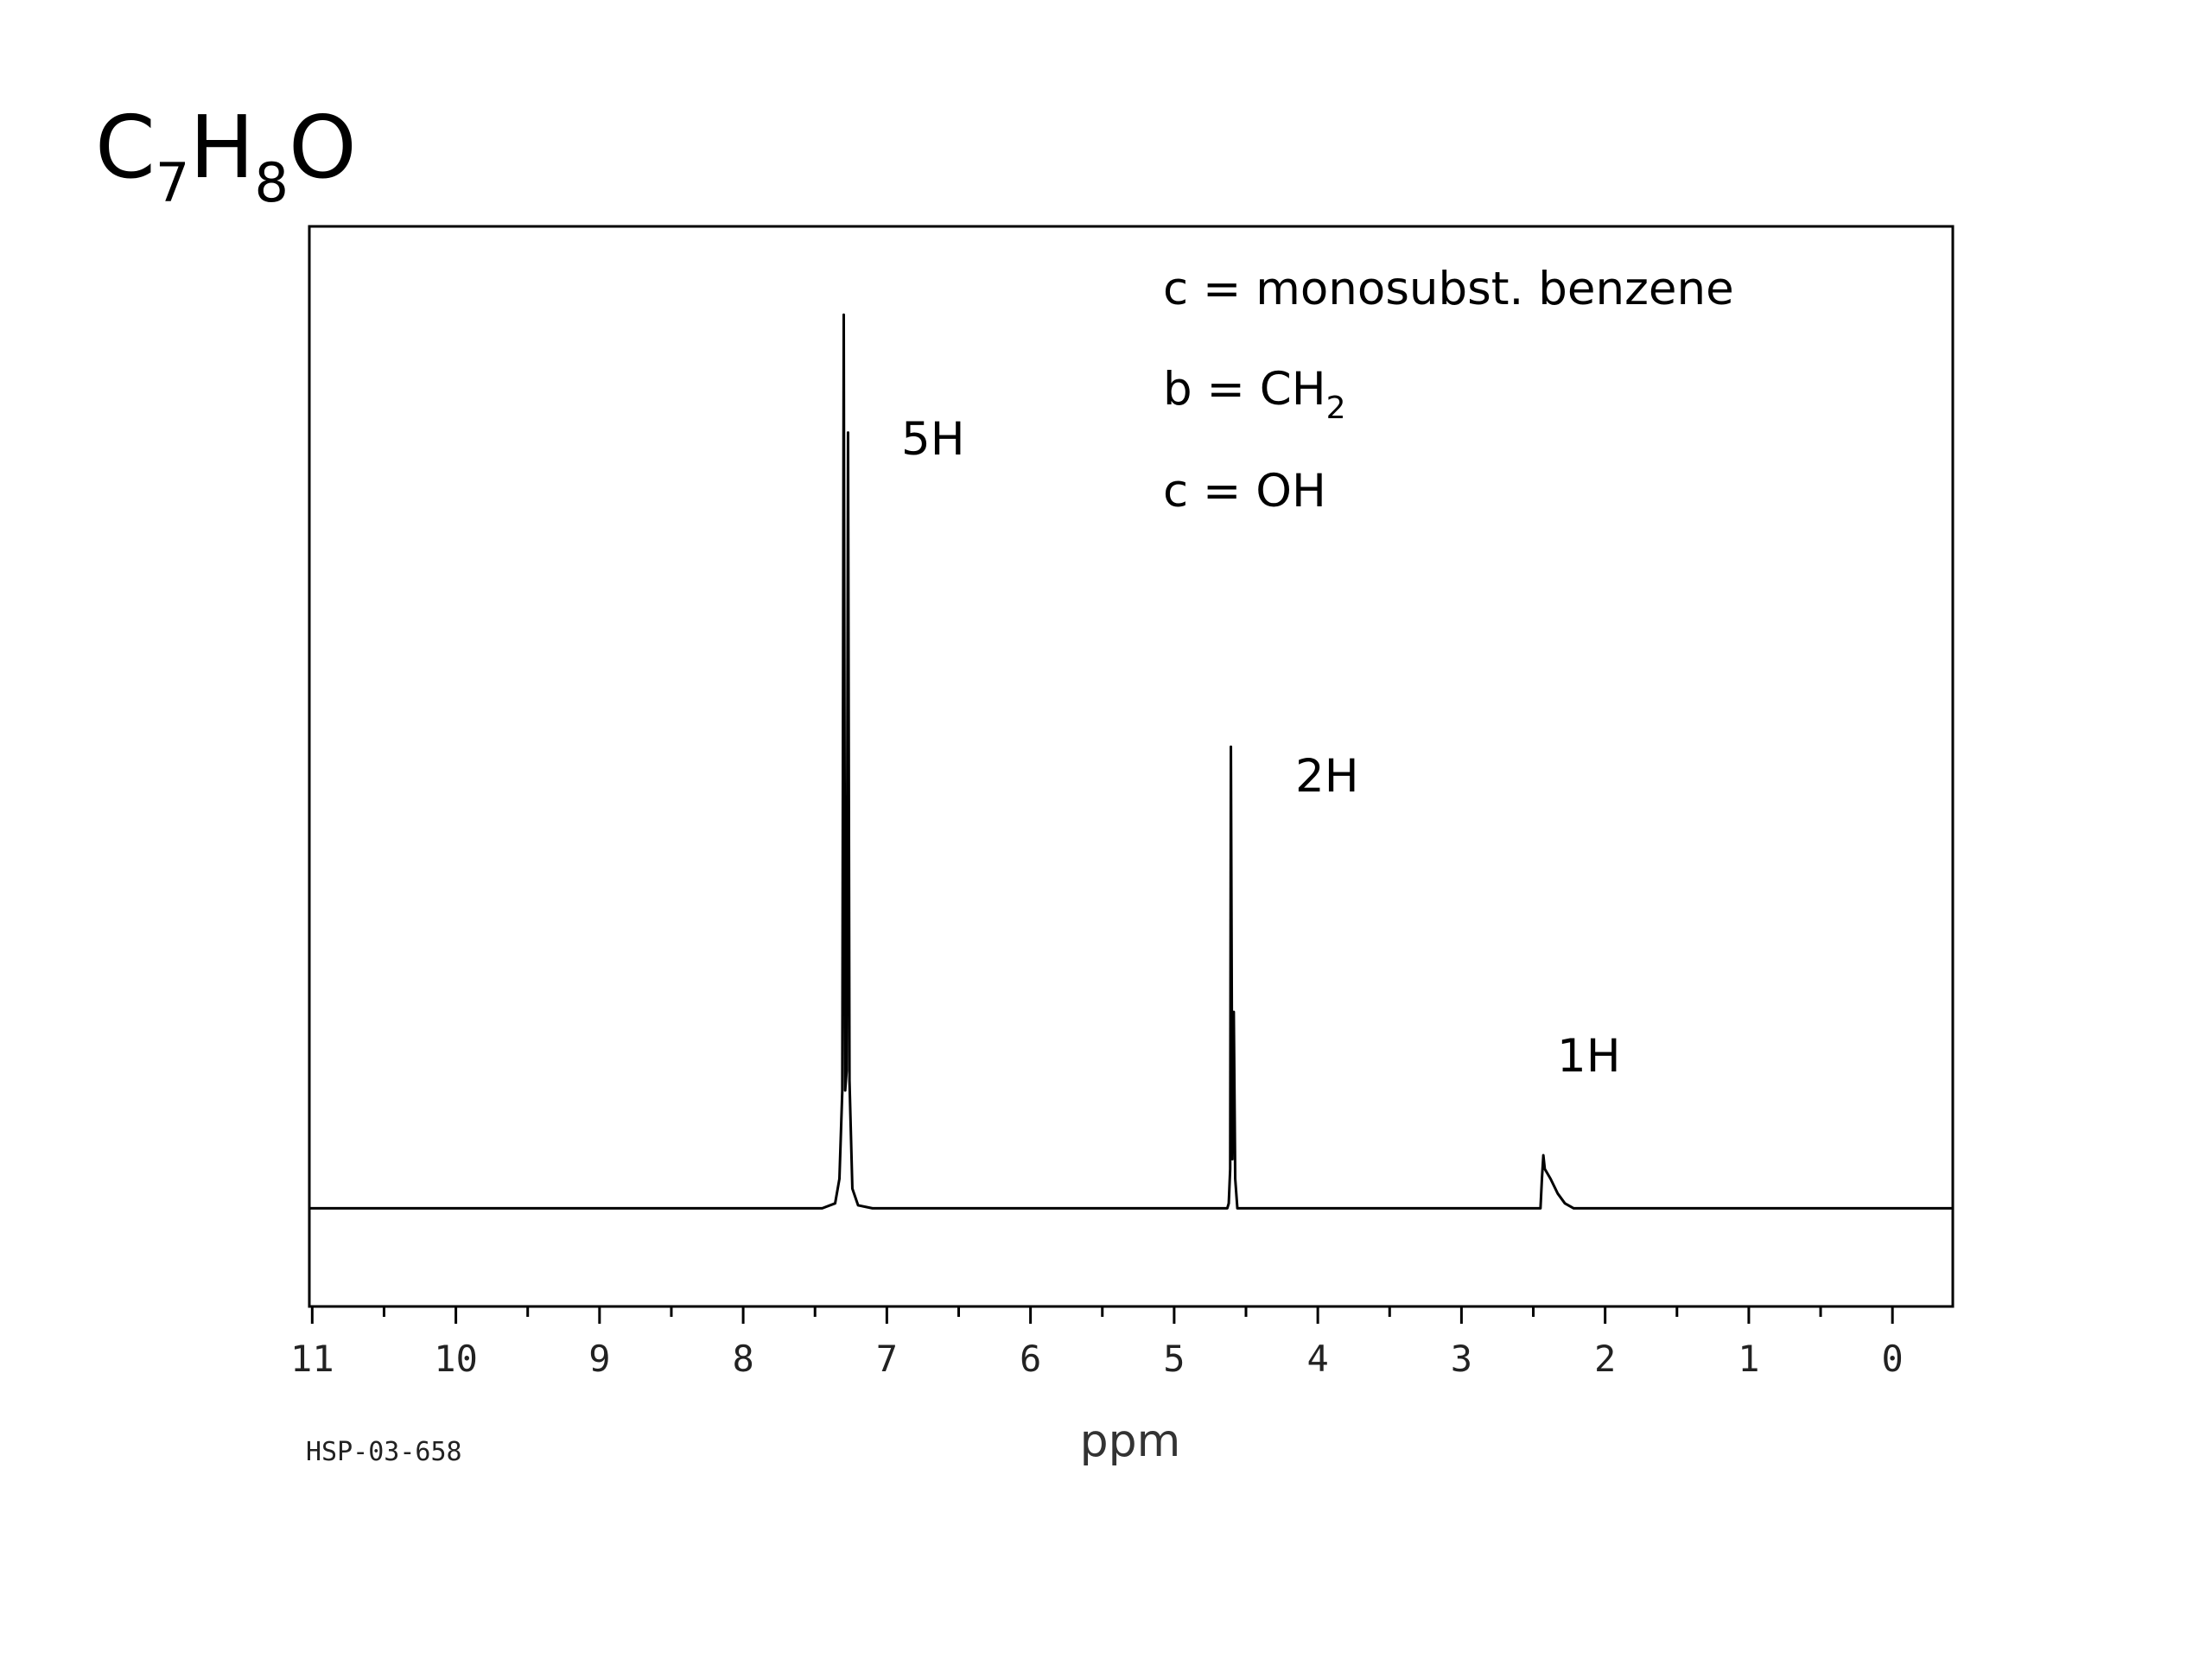 This screenshot has width=2212, height=1659. I want to click on chart-title: C7H8O, so click(226, 155).